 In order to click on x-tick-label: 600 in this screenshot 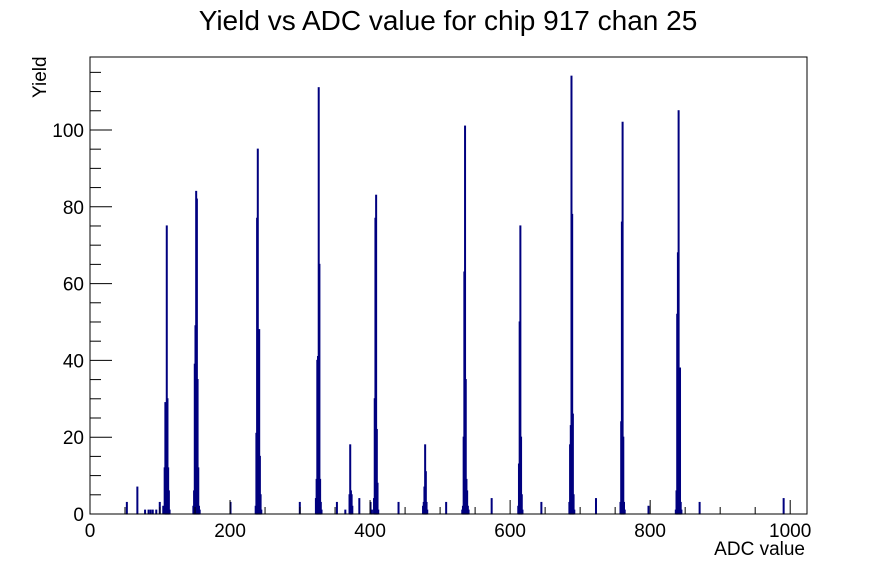, I will do `click(510, 531)`.